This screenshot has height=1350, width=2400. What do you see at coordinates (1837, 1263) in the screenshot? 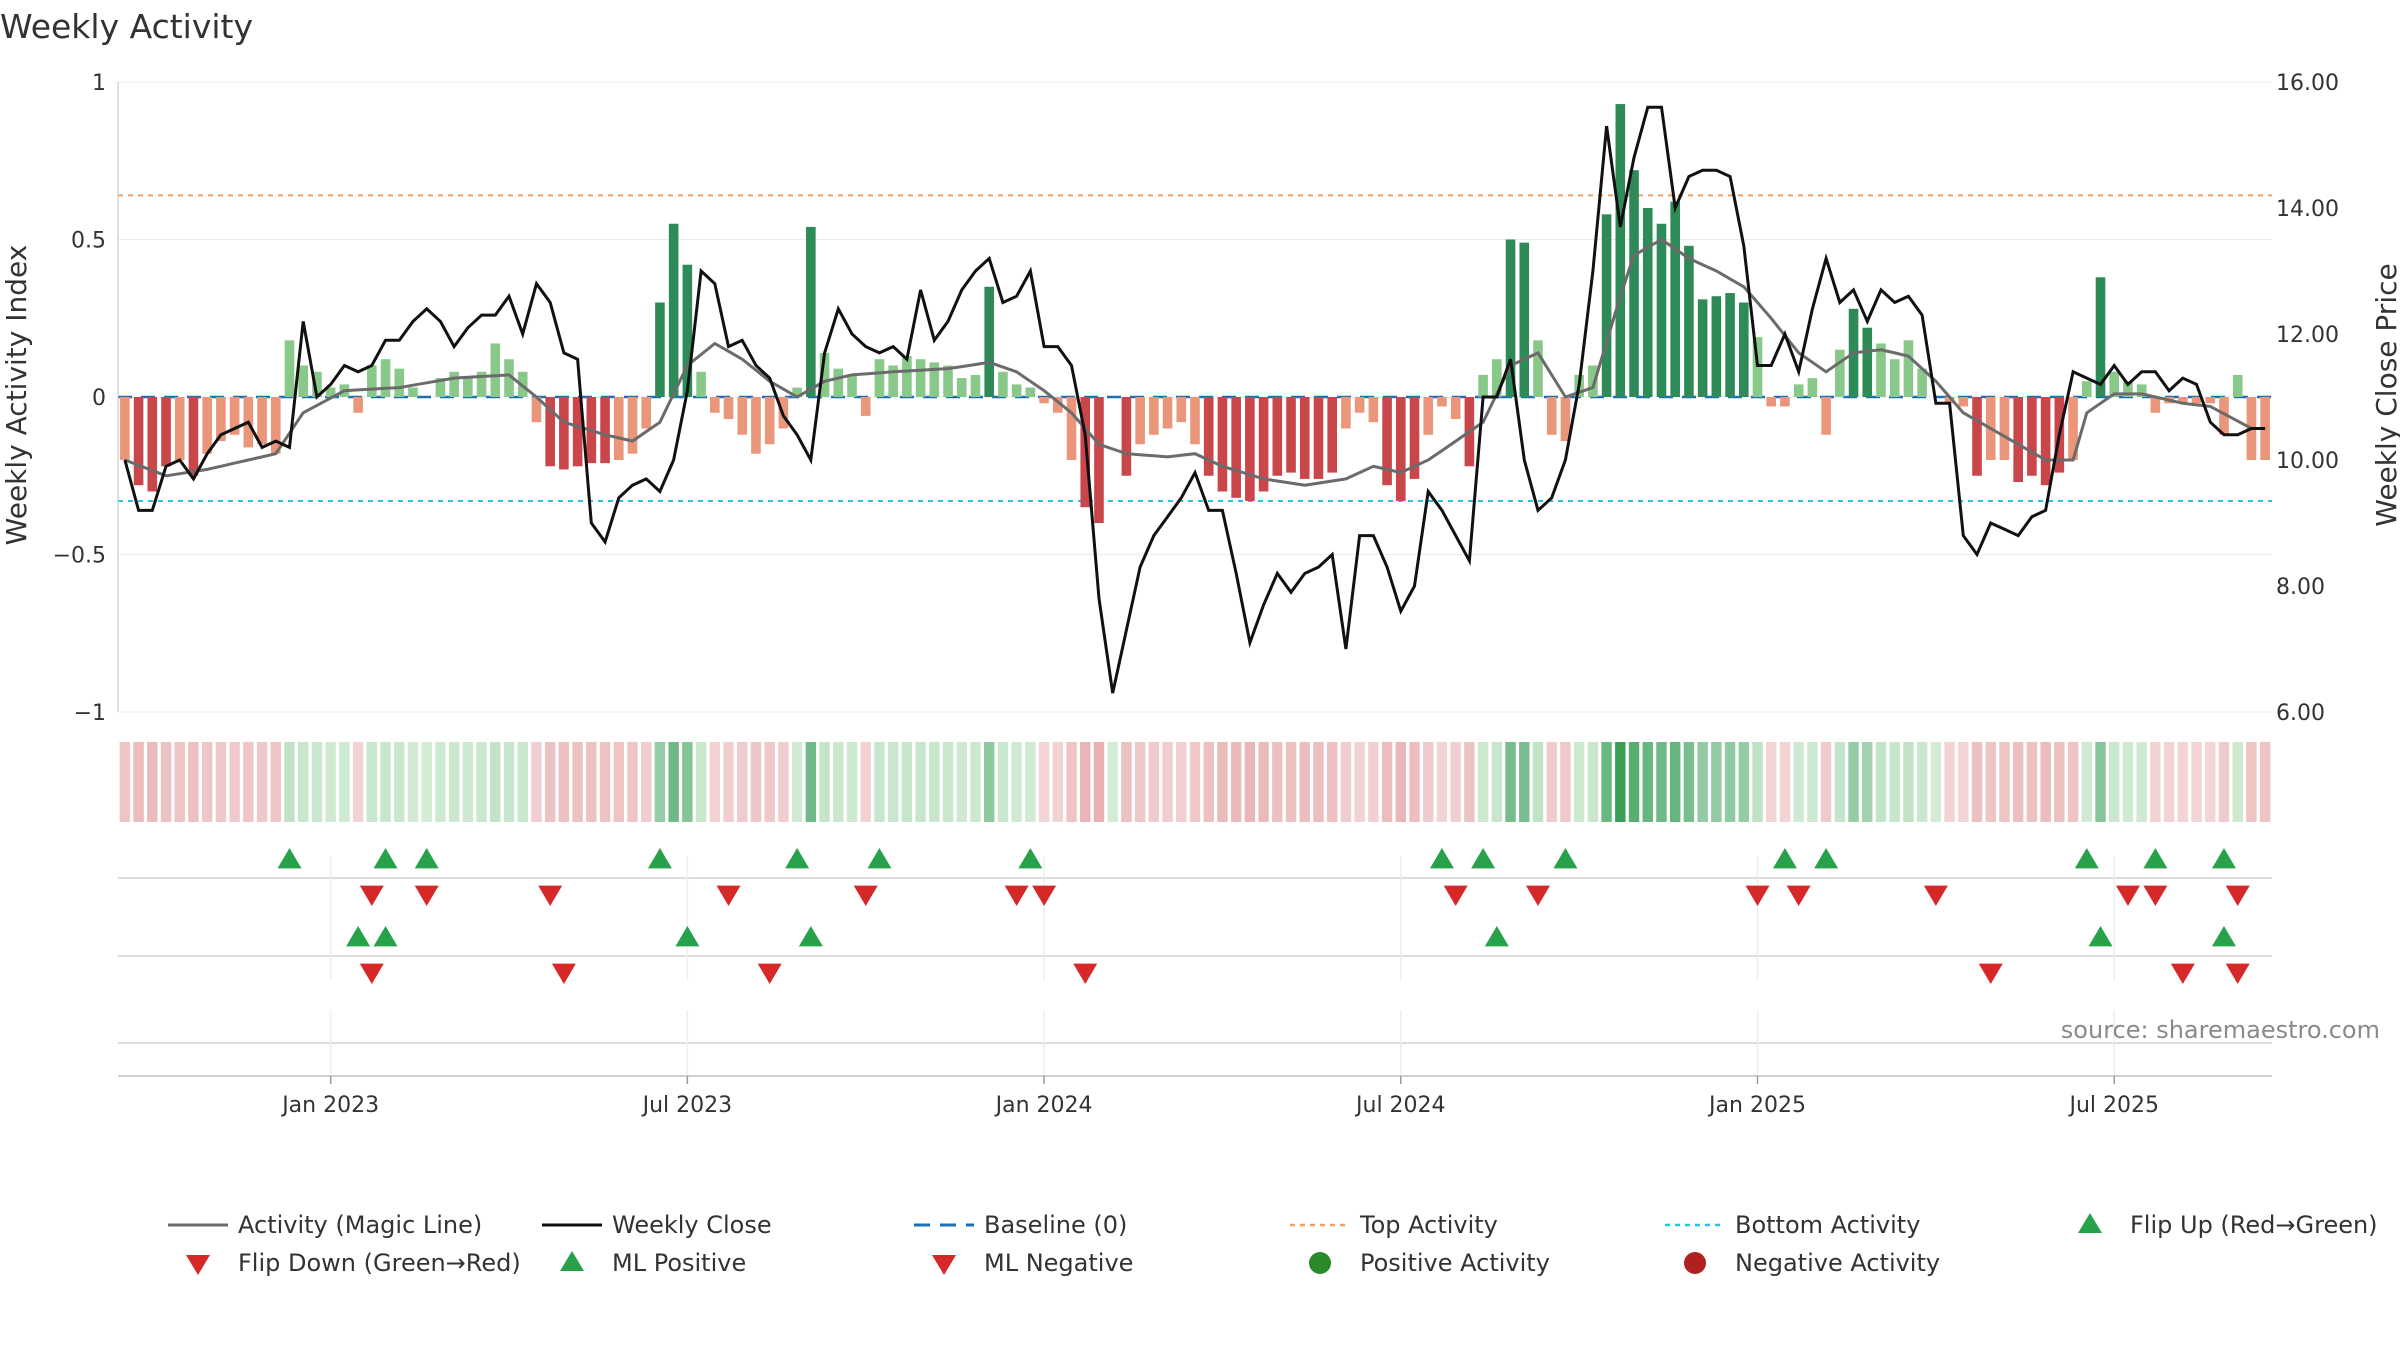
I see `legend-label: Negative Activity` at bounding box center [1837, 1263].